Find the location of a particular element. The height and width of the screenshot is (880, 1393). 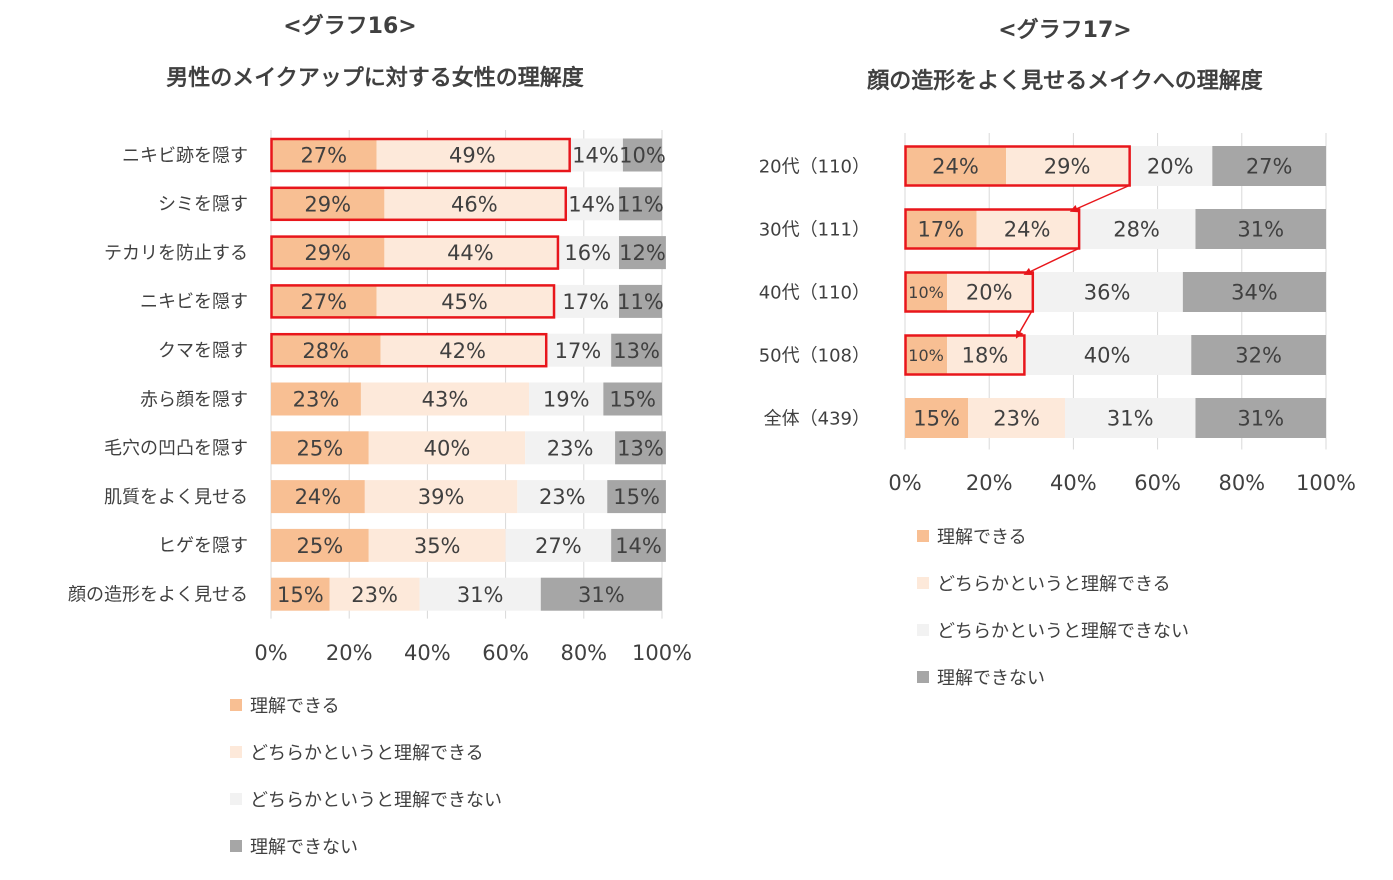

chart16-data-label: 10% is located at coordinates (642, 156).